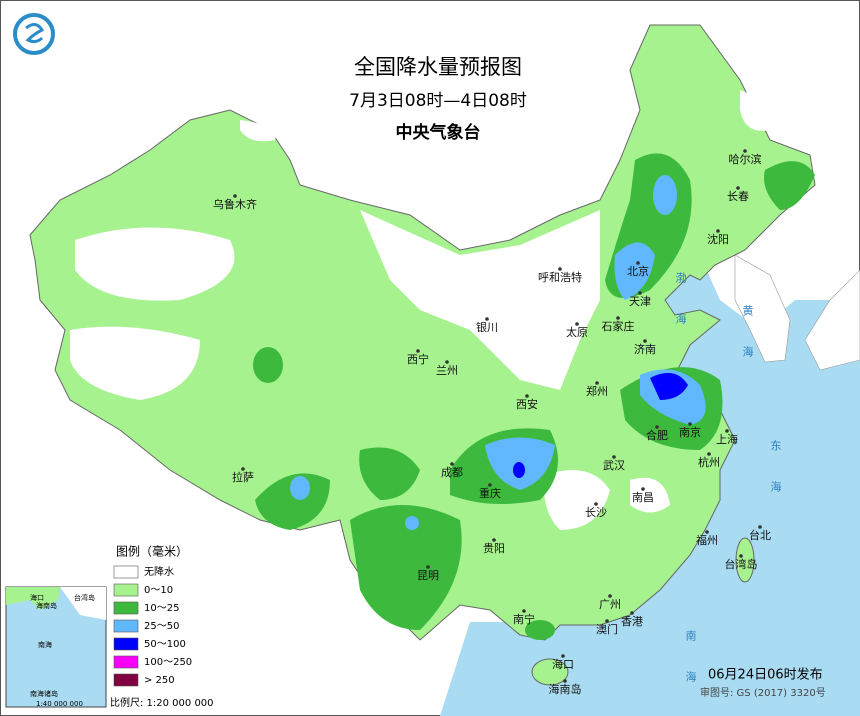 The image size is (860, 716). I want to click on city-label: 南昌, so click(643, 497).